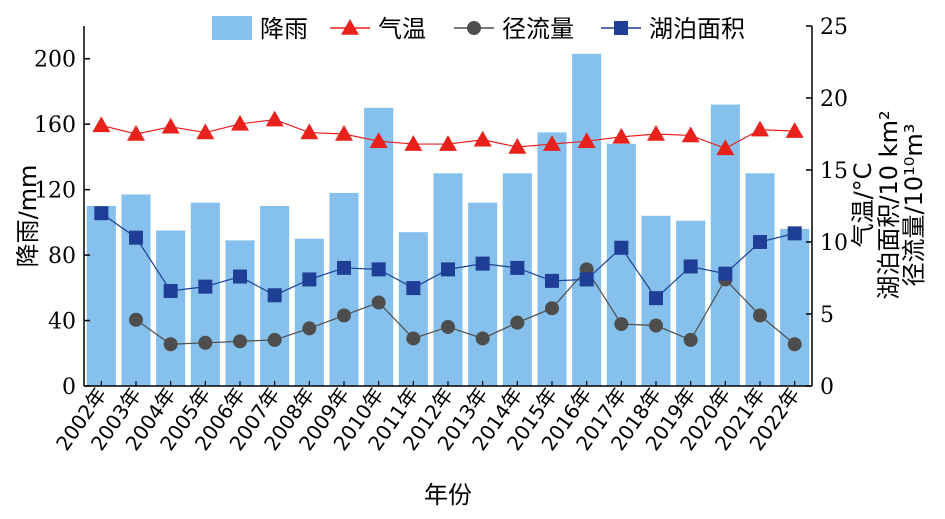  Describe the element at coordinates (62, 256) in the screenshot. I see `left-tick-label: 80` at that location.